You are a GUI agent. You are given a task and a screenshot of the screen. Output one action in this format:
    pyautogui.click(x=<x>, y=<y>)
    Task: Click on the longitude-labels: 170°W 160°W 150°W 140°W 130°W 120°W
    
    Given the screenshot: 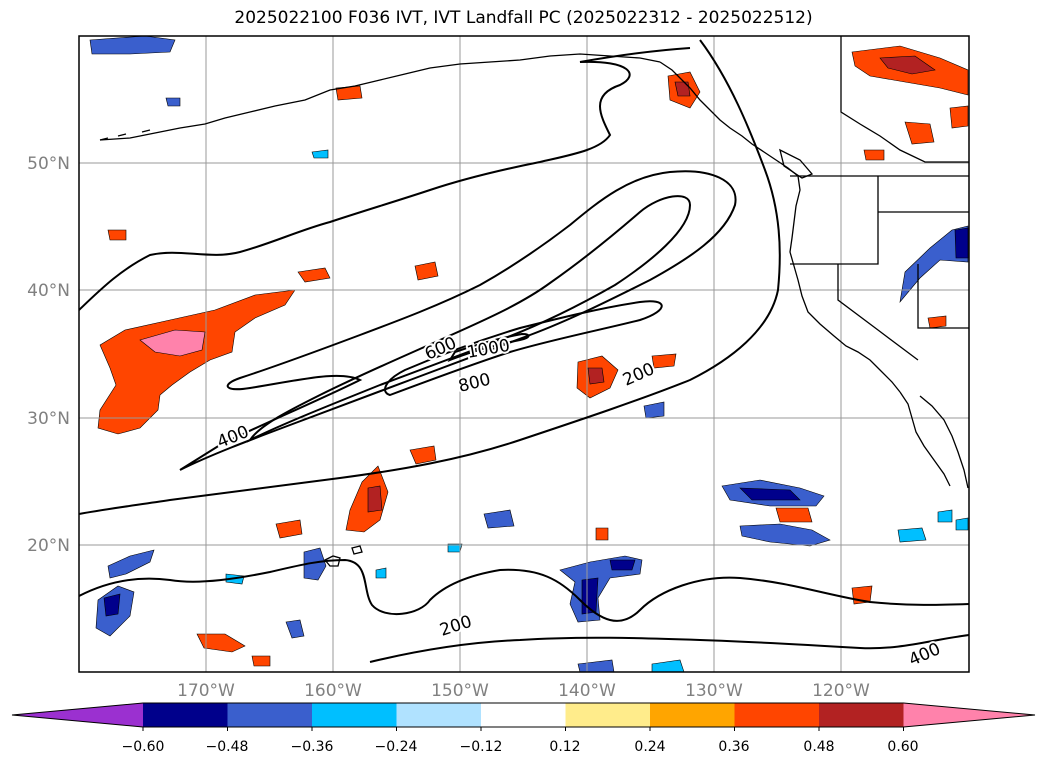 What is the action you would take?
    pyautogui.click(x=523, y=691)
    